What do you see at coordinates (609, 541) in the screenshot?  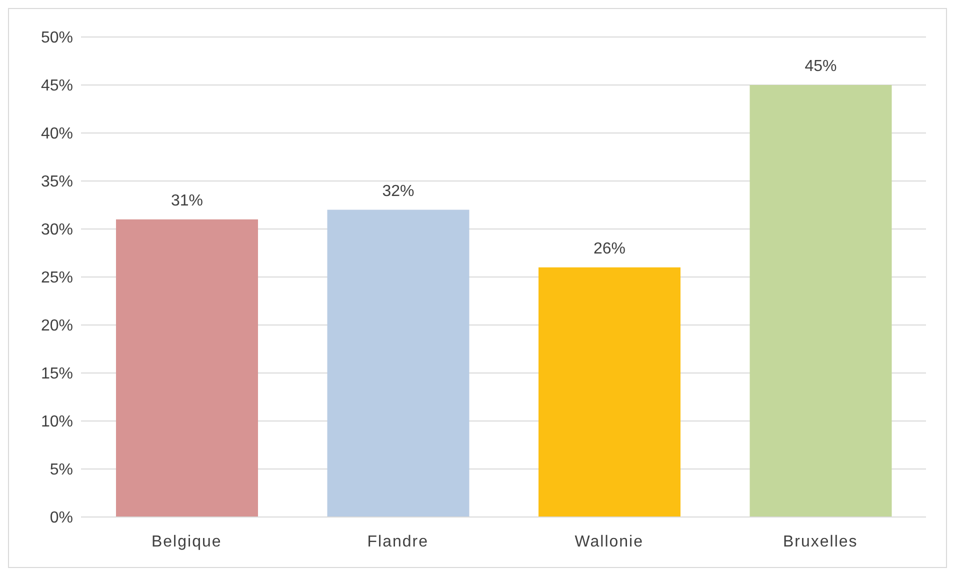 I see `x-tick-label: Wallonie` at bounding box center [609, 541].